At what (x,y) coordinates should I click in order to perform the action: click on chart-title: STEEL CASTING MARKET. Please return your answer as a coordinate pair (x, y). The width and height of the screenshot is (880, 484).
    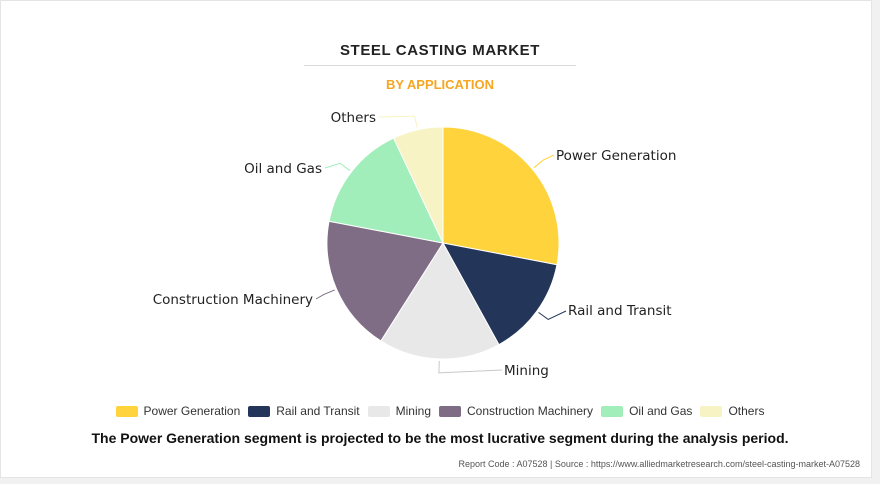
    Looking at the image, I should click on (440, 50).